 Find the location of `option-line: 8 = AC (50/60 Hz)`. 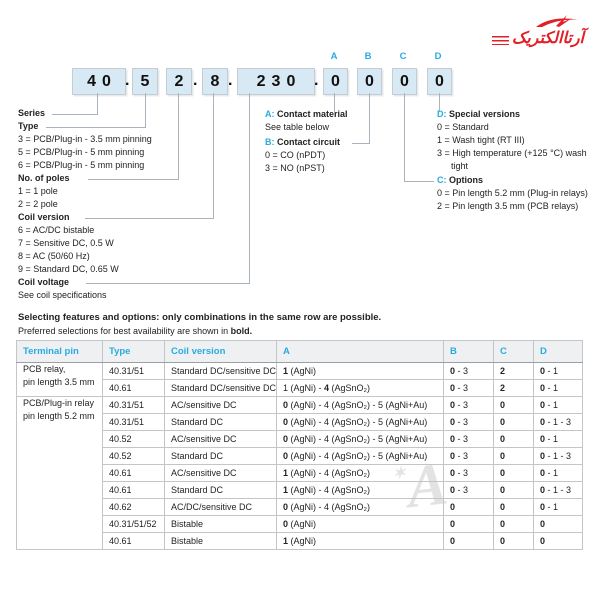

option-line: 8 = AC (50/60 Hz) is located at coordinates (54, 256).